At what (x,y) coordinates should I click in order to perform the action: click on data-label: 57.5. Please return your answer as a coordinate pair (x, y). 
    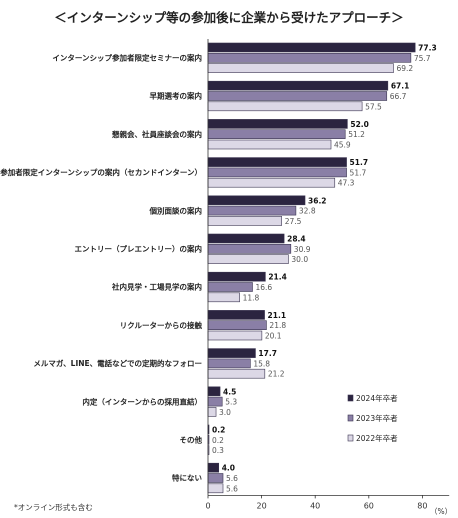
    Looking at the image, I should click on (373, 106).